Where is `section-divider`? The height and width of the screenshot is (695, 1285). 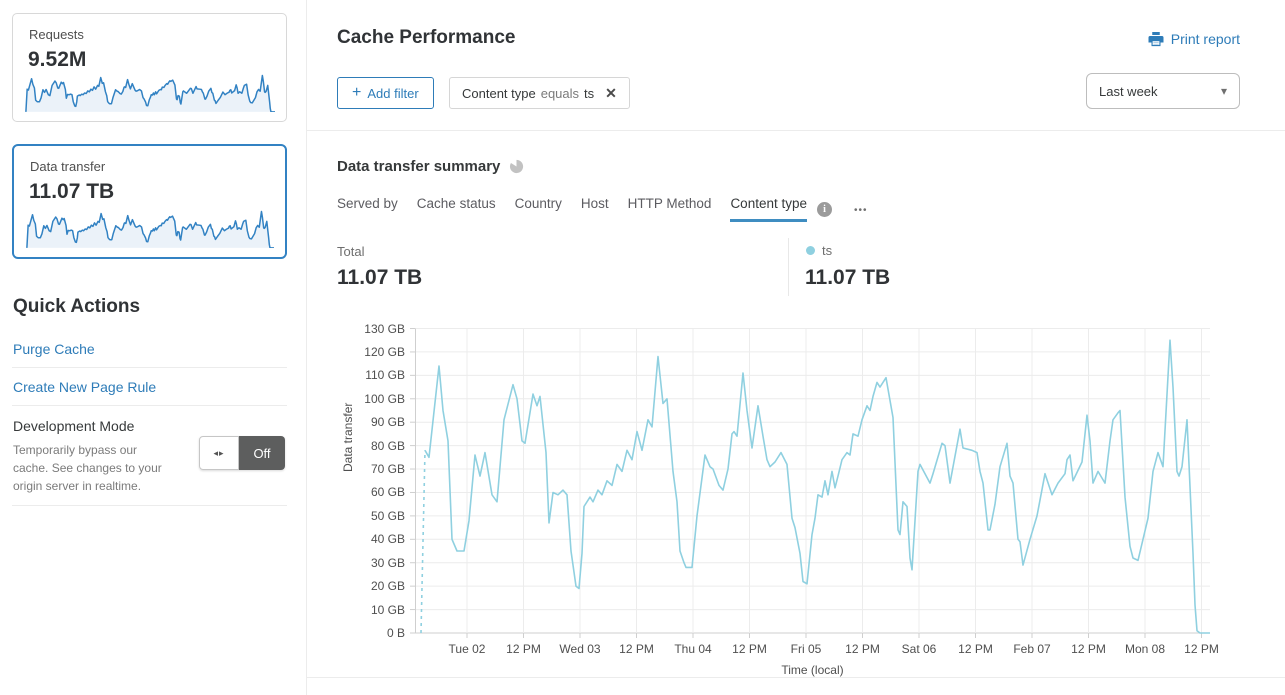 section-divider is located at coordinates (796, 677).